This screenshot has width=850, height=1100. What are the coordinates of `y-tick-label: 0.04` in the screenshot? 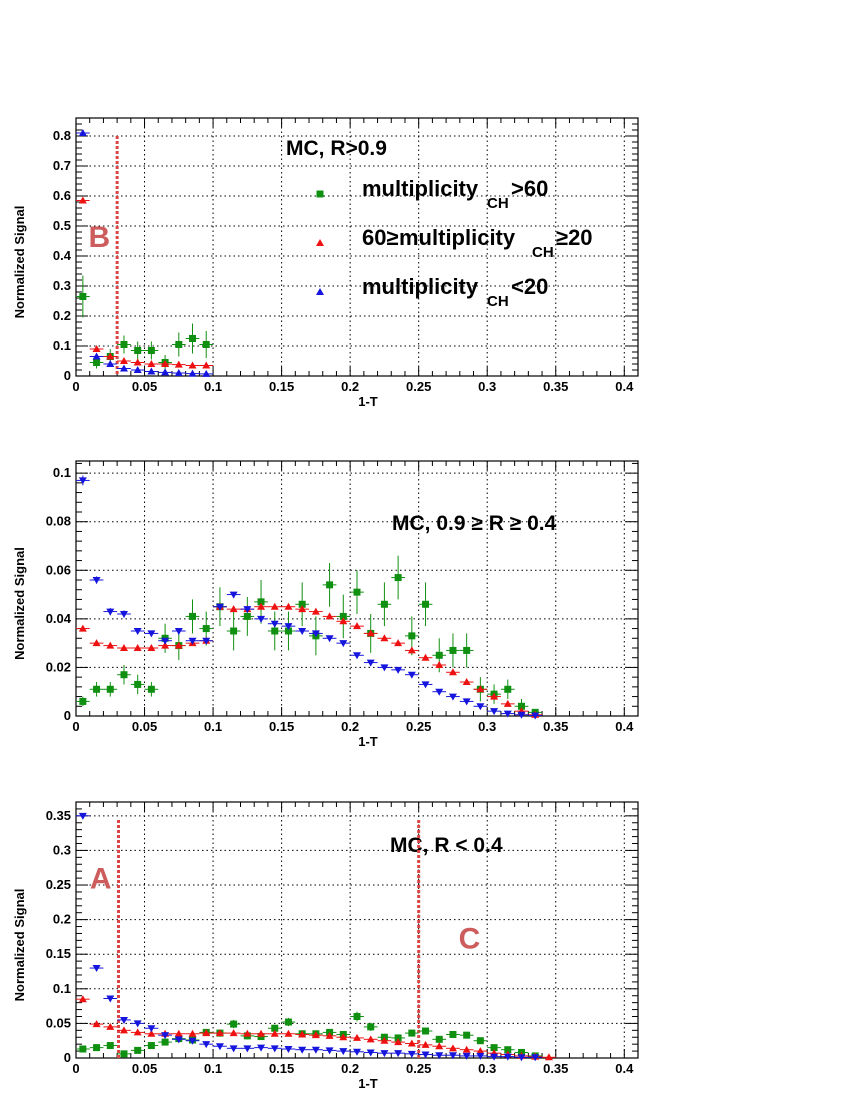 It's located at (59, 618).